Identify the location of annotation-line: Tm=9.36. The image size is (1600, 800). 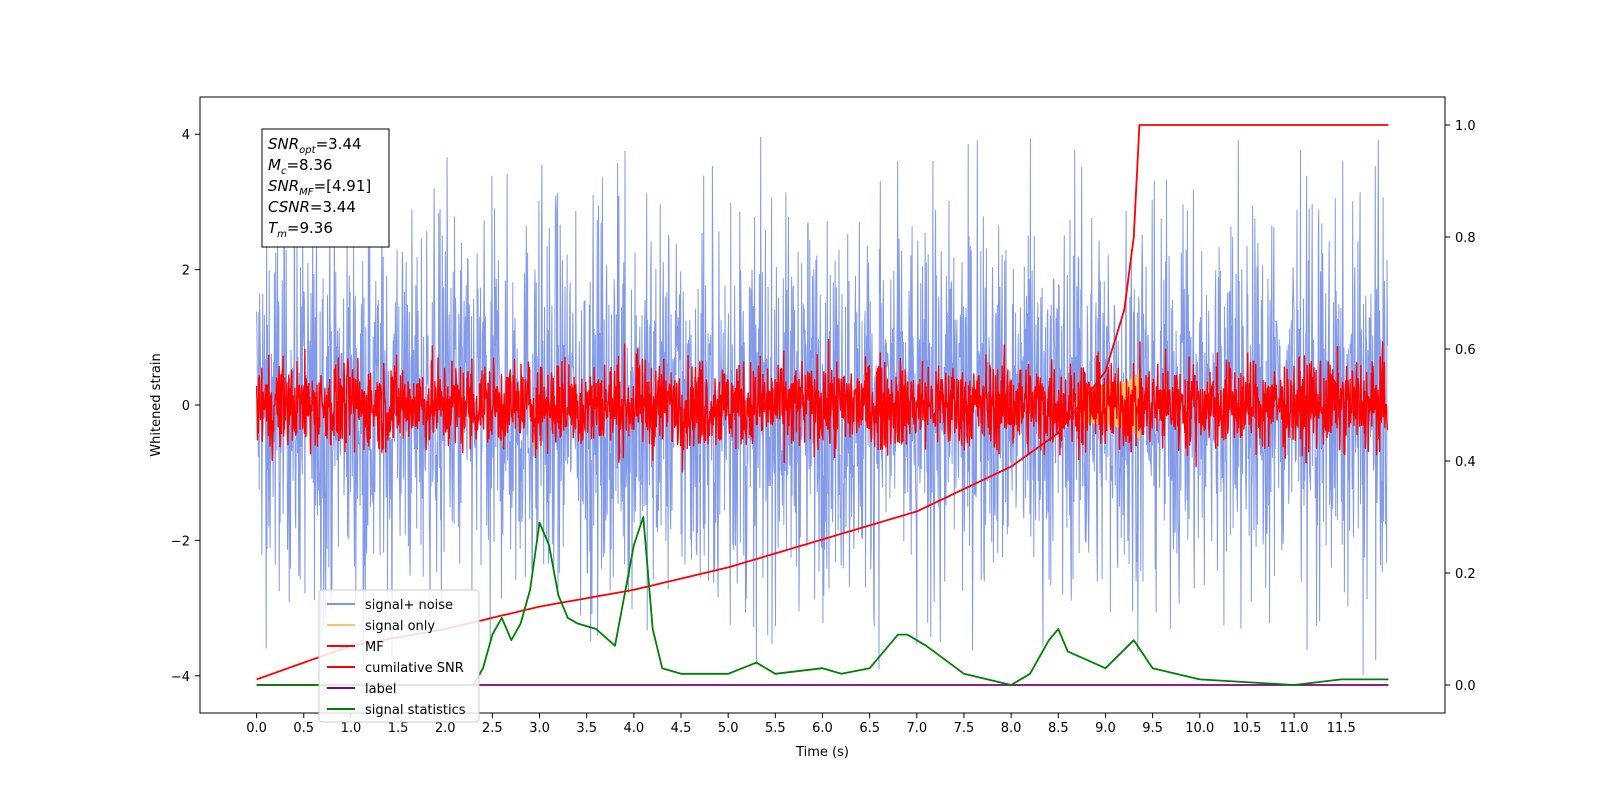
(300, 229).